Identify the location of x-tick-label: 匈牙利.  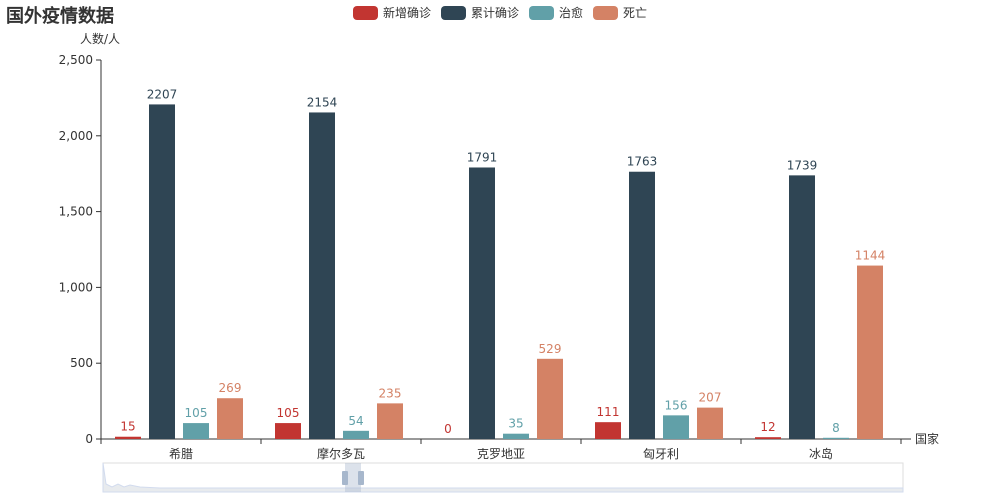
(661, 454).